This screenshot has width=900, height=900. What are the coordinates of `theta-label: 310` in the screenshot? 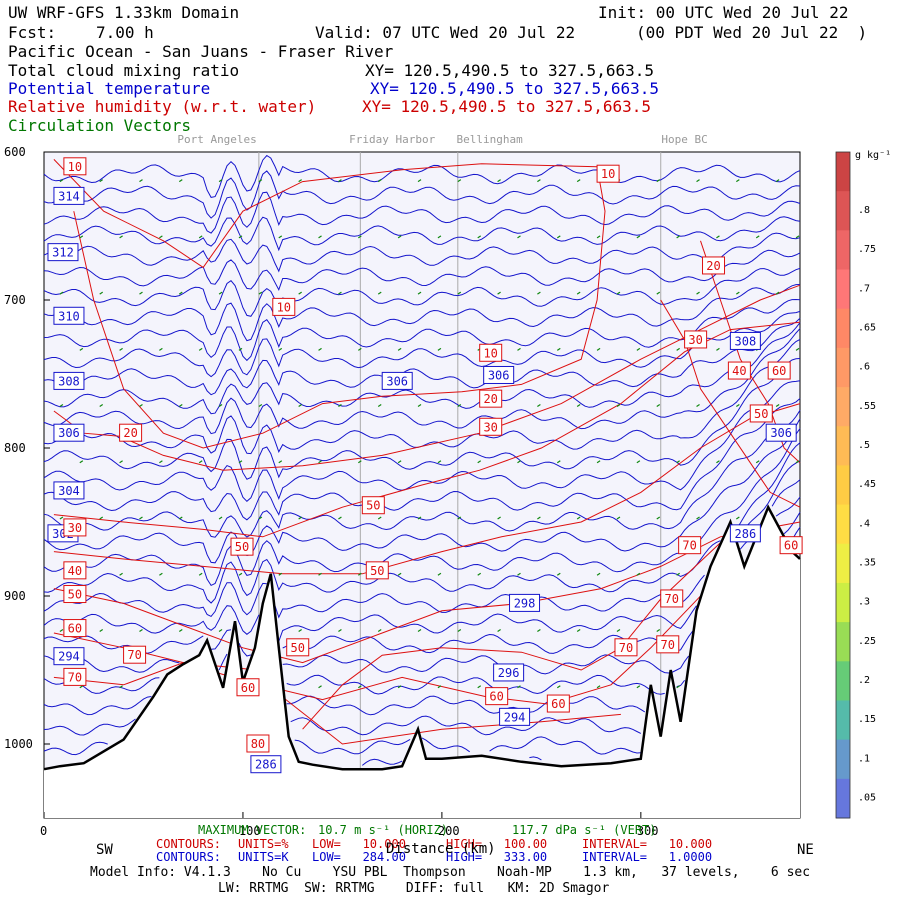 It's located at (69, 316).